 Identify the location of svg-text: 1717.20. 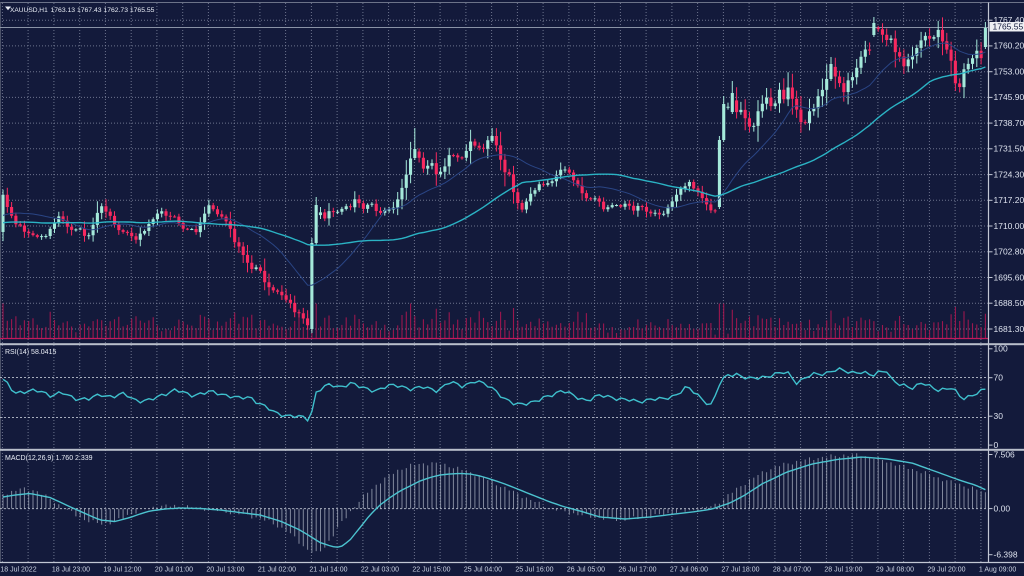
(1009, 200).